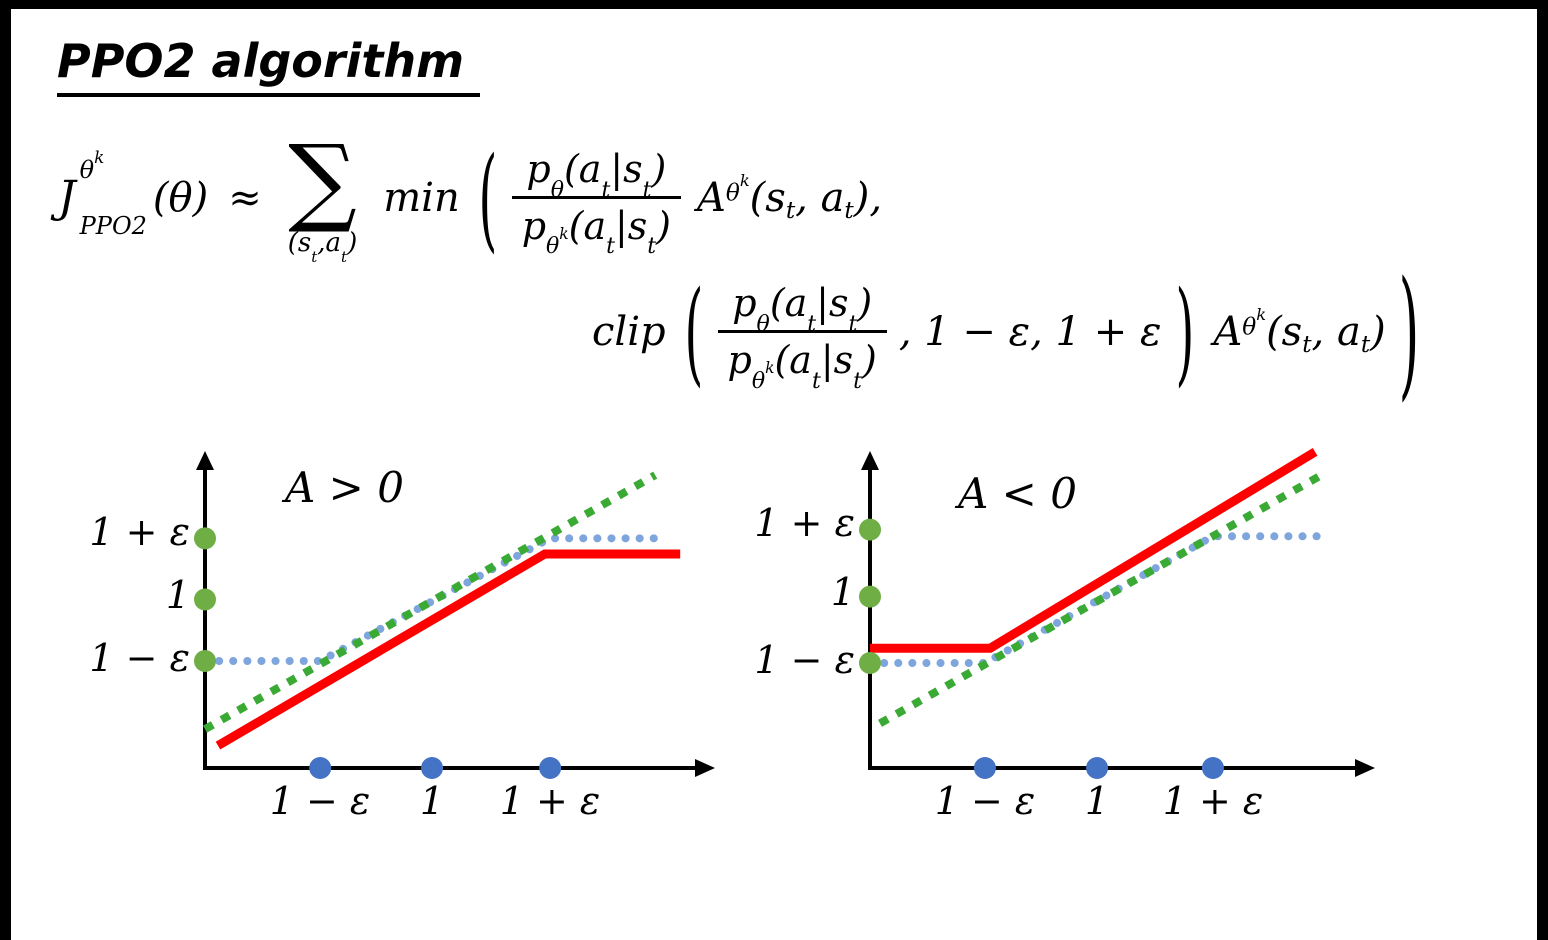 The image size is (1548, 940). I want to click on outer-close-paren: ), so click(1409, 332).